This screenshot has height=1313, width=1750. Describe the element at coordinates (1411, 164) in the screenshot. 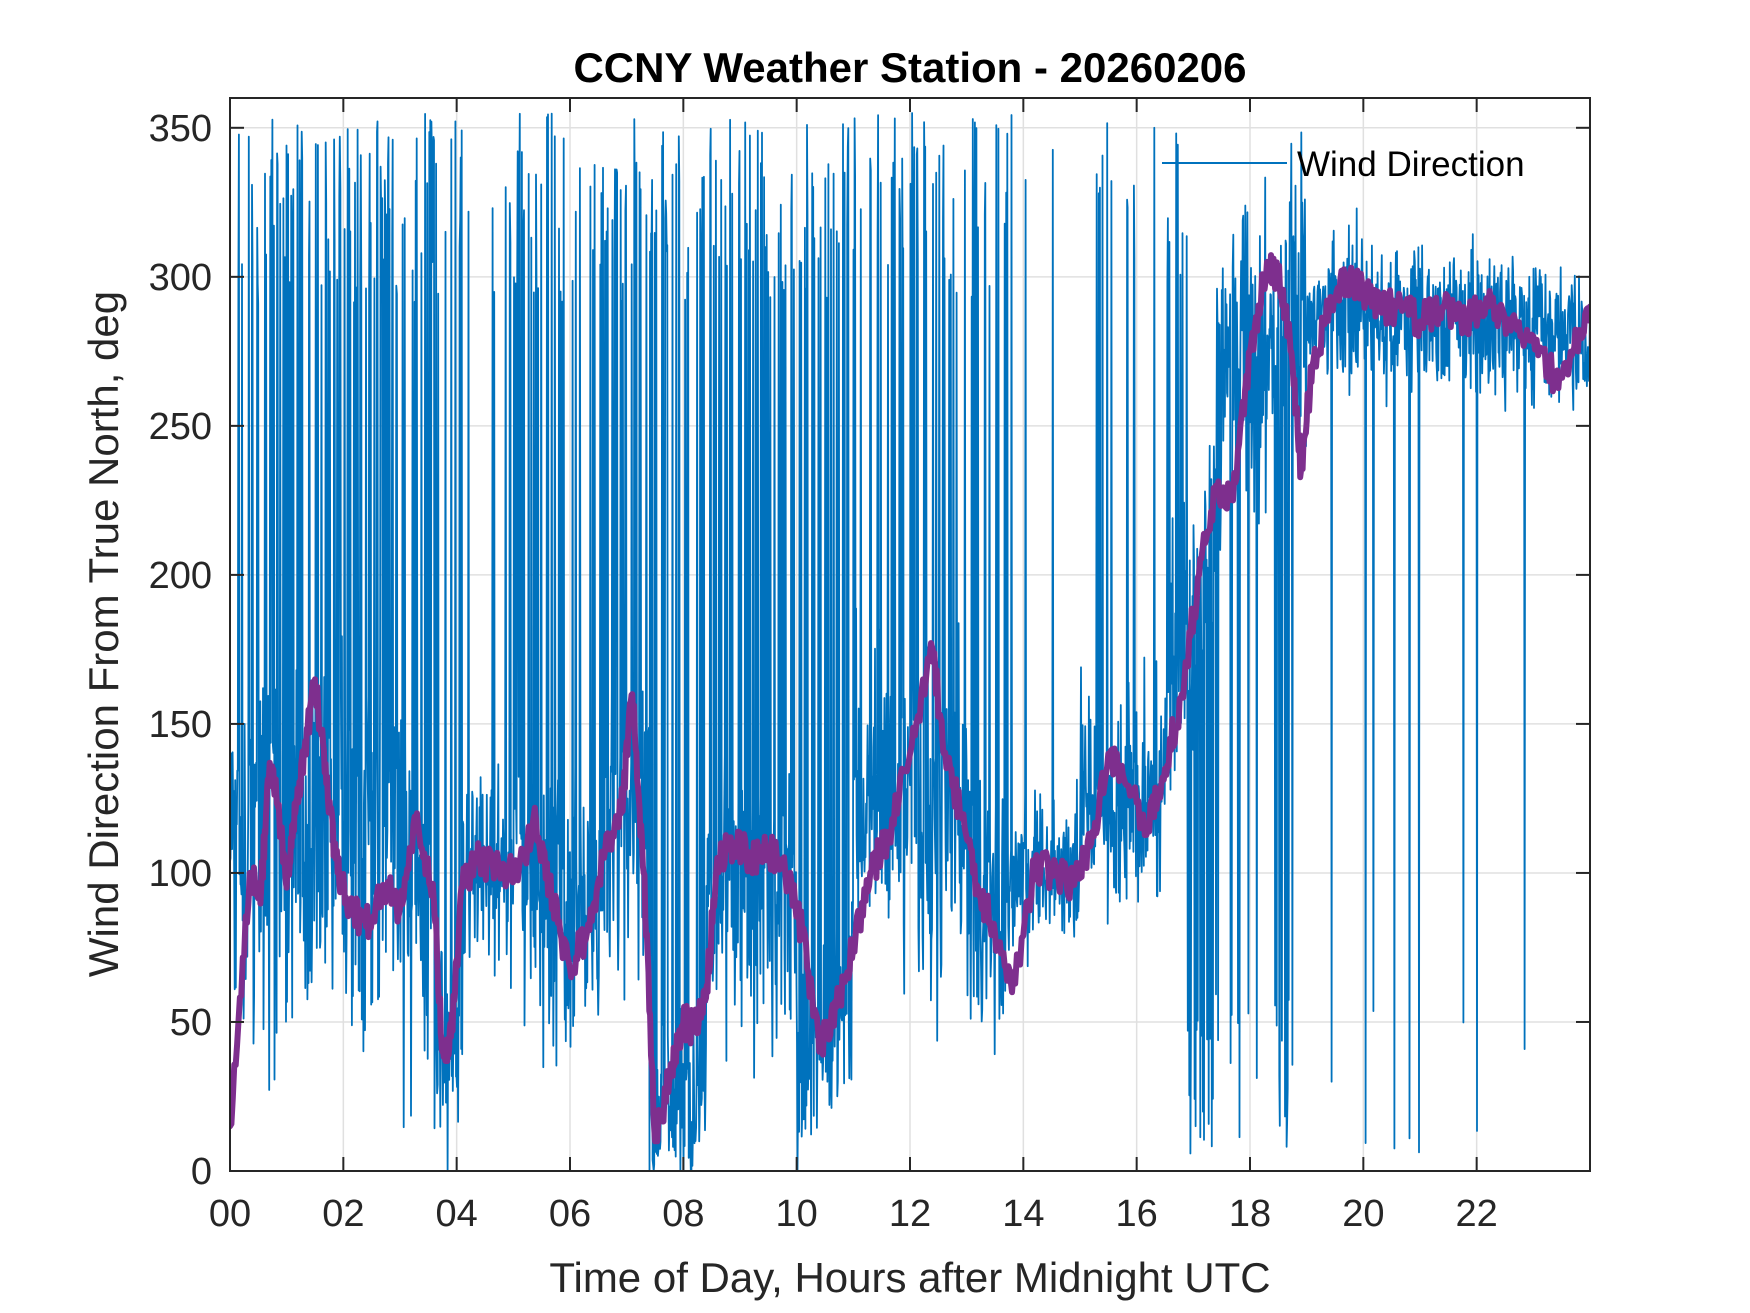

I see `legend-label-wind-direction: Wind Direction` at that location.